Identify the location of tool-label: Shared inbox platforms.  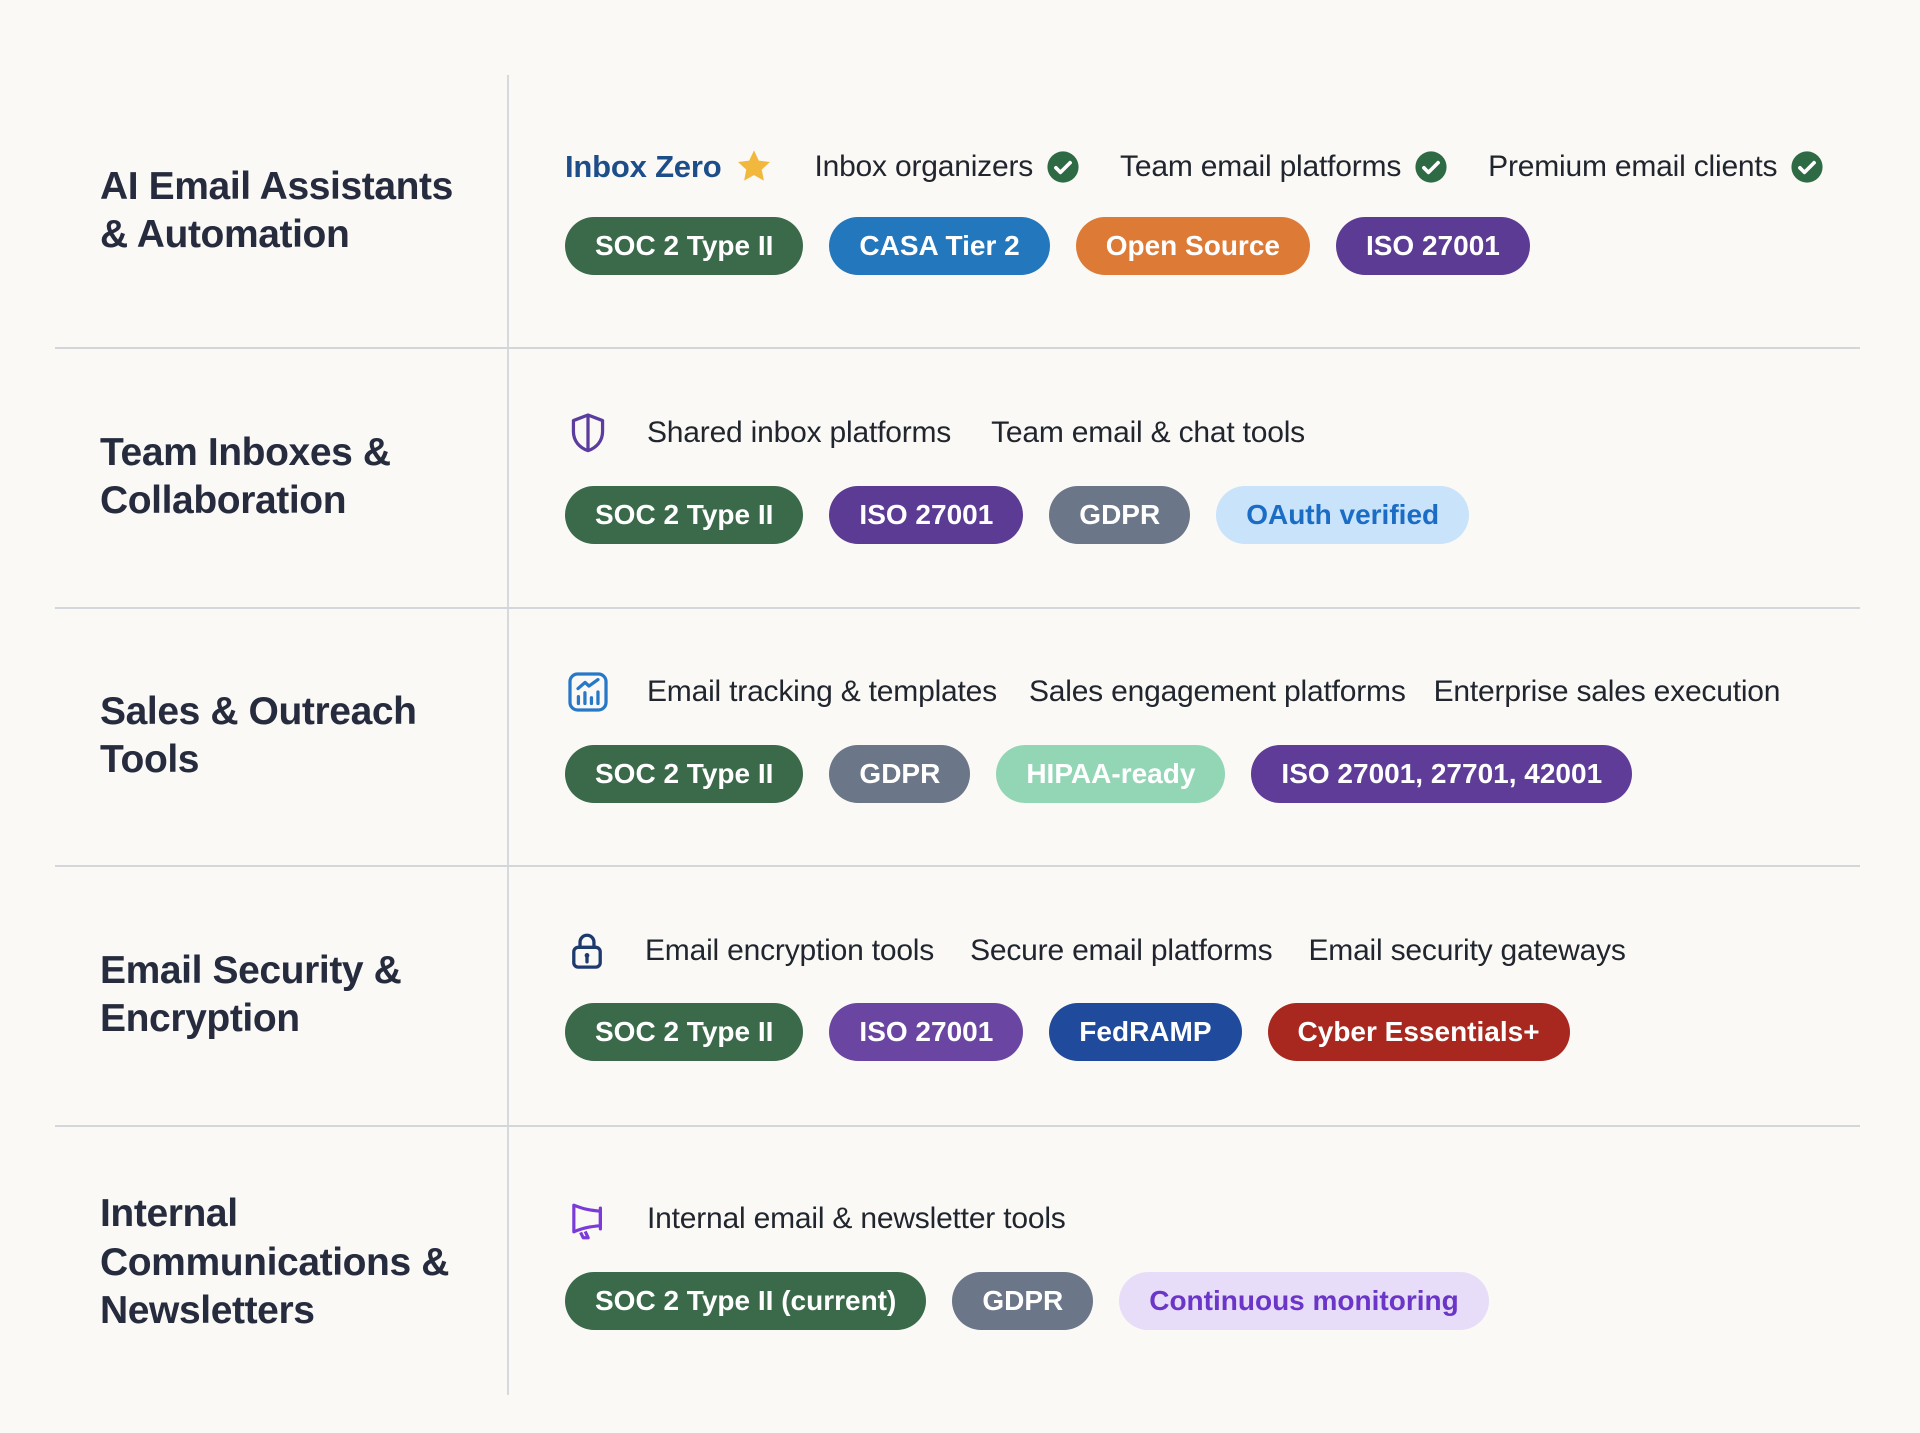
(799, 432).